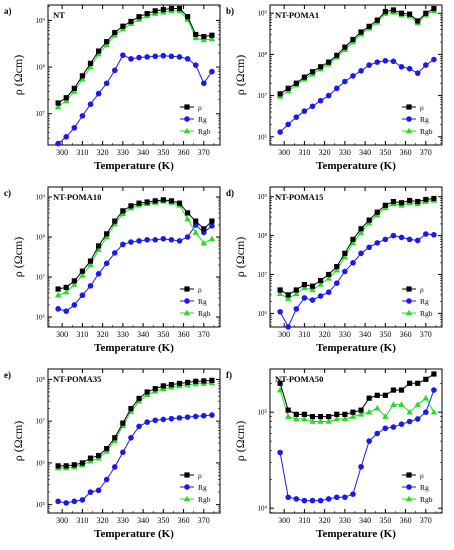  I want to click on y-tick-label: 10⁴, so click(263, 509).